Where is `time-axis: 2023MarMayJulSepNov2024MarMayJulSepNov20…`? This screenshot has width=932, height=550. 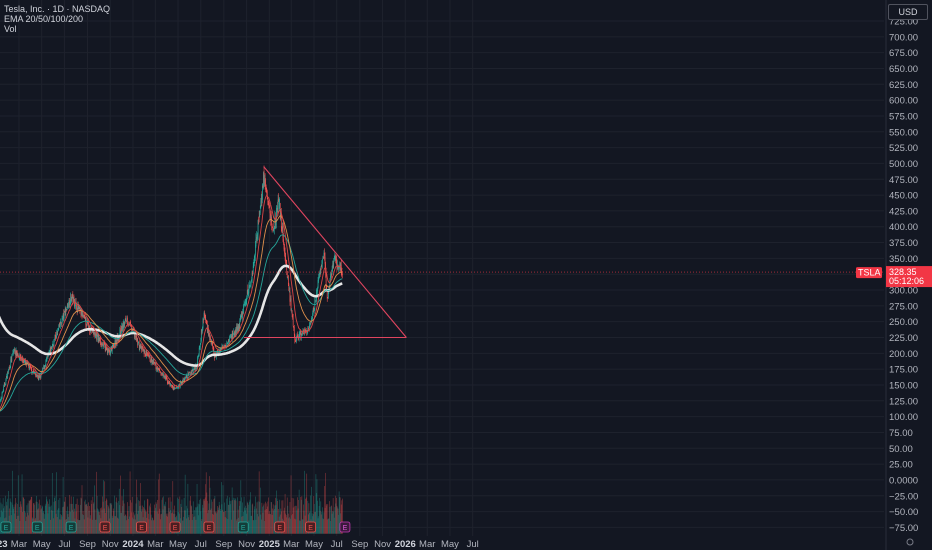 time-axis: 2023MarMayJulSepNov2024MarMayJulSepNov20… is located at coordinates (239, 544).